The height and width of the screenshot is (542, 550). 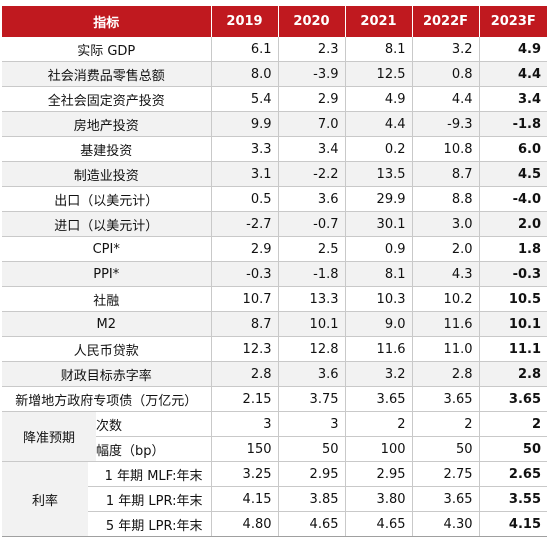 I want to click on sub-indicator-label: 1 年期 LPR:年末, so click(x=154, y=501).